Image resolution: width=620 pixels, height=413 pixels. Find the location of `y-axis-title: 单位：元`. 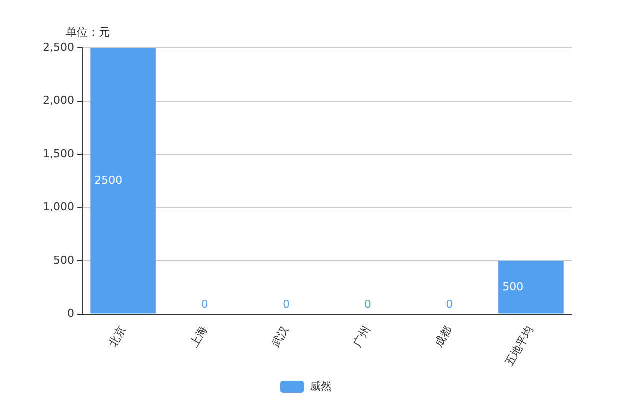

y-axis-title: 单位：元 is located at coordinates (88, 32).